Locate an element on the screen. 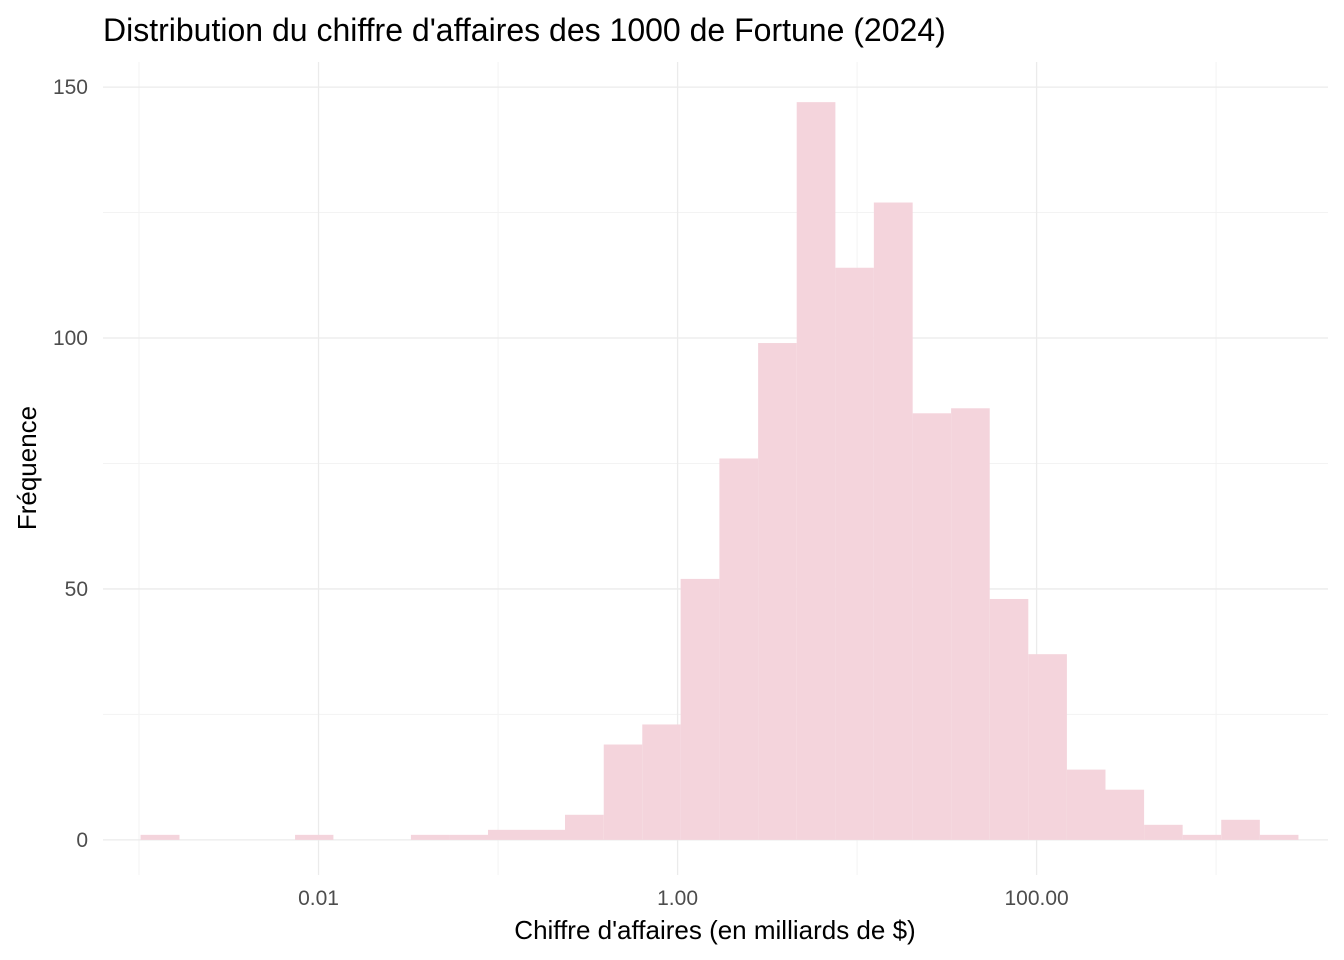 Image resolution: width=1344 pixels, height=960 pixels. y-axis-tick-labels: 0 50 100 150 is located at coordinates (70, 464).